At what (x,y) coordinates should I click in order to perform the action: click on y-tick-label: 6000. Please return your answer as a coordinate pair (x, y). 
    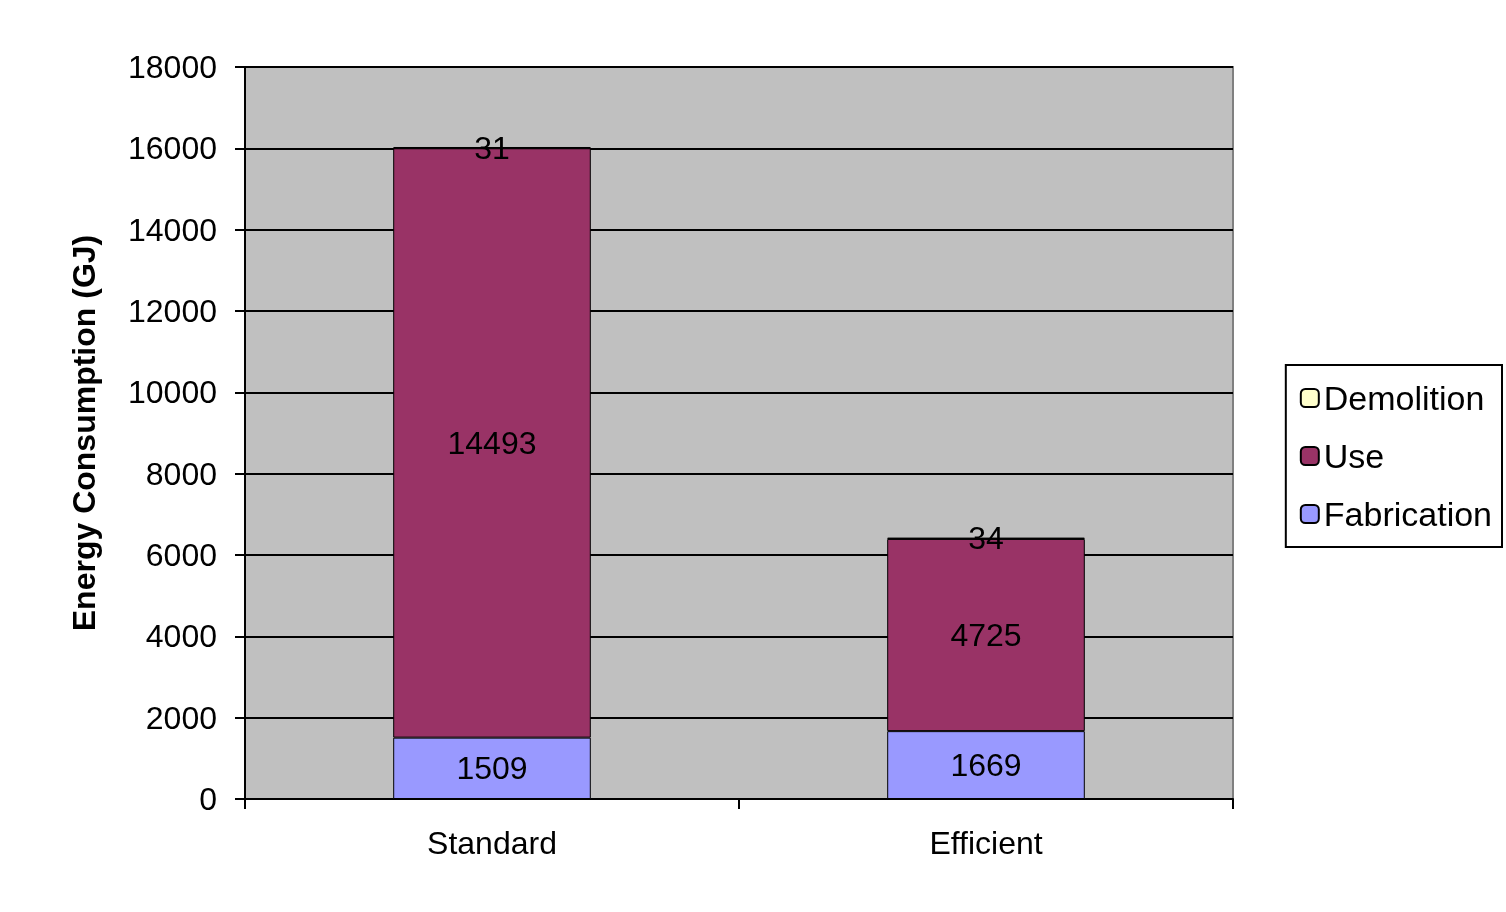
    Looking at the image, I should click on (181, 555).